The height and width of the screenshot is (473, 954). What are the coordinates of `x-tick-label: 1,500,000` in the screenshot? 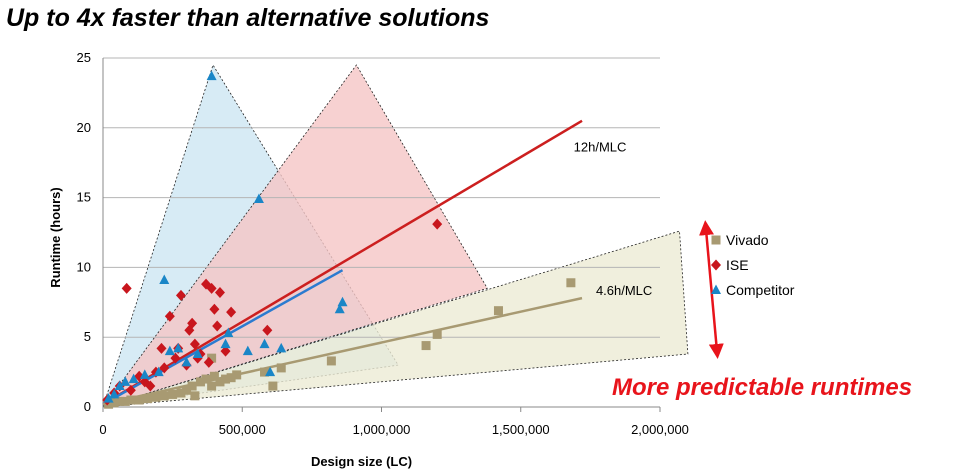 It's located at (521, 429).